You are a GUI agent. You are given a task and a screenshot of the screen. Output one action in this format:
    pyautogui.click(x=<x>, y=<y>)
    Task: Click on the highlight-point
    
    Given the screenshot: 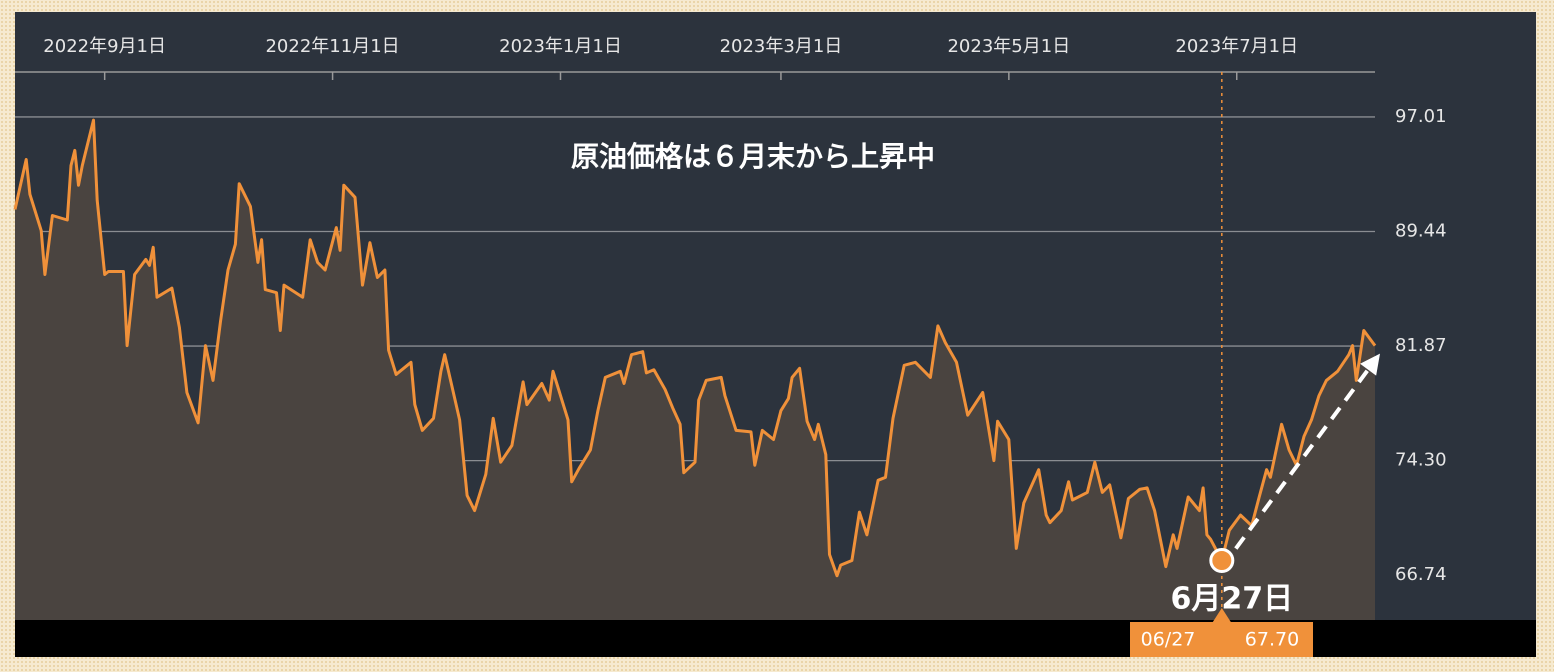 What is the action you would take?
    pyautogui.click(x=1222, y=561)
    